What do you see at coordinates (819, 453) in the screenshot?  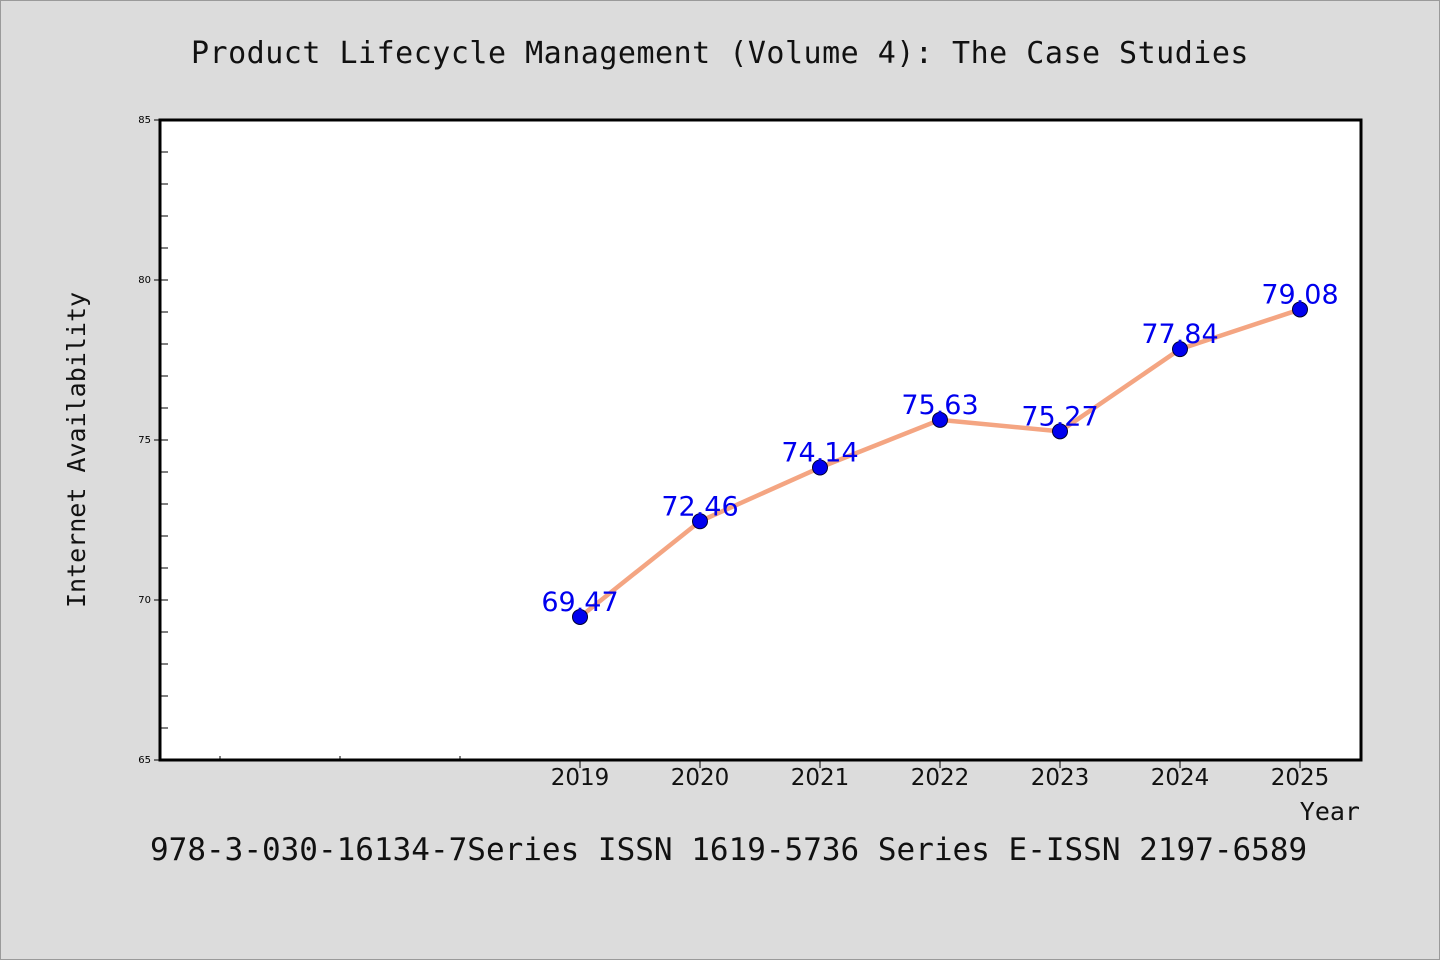 I see `data-label: 74.14` at bounding box center [819, 453].